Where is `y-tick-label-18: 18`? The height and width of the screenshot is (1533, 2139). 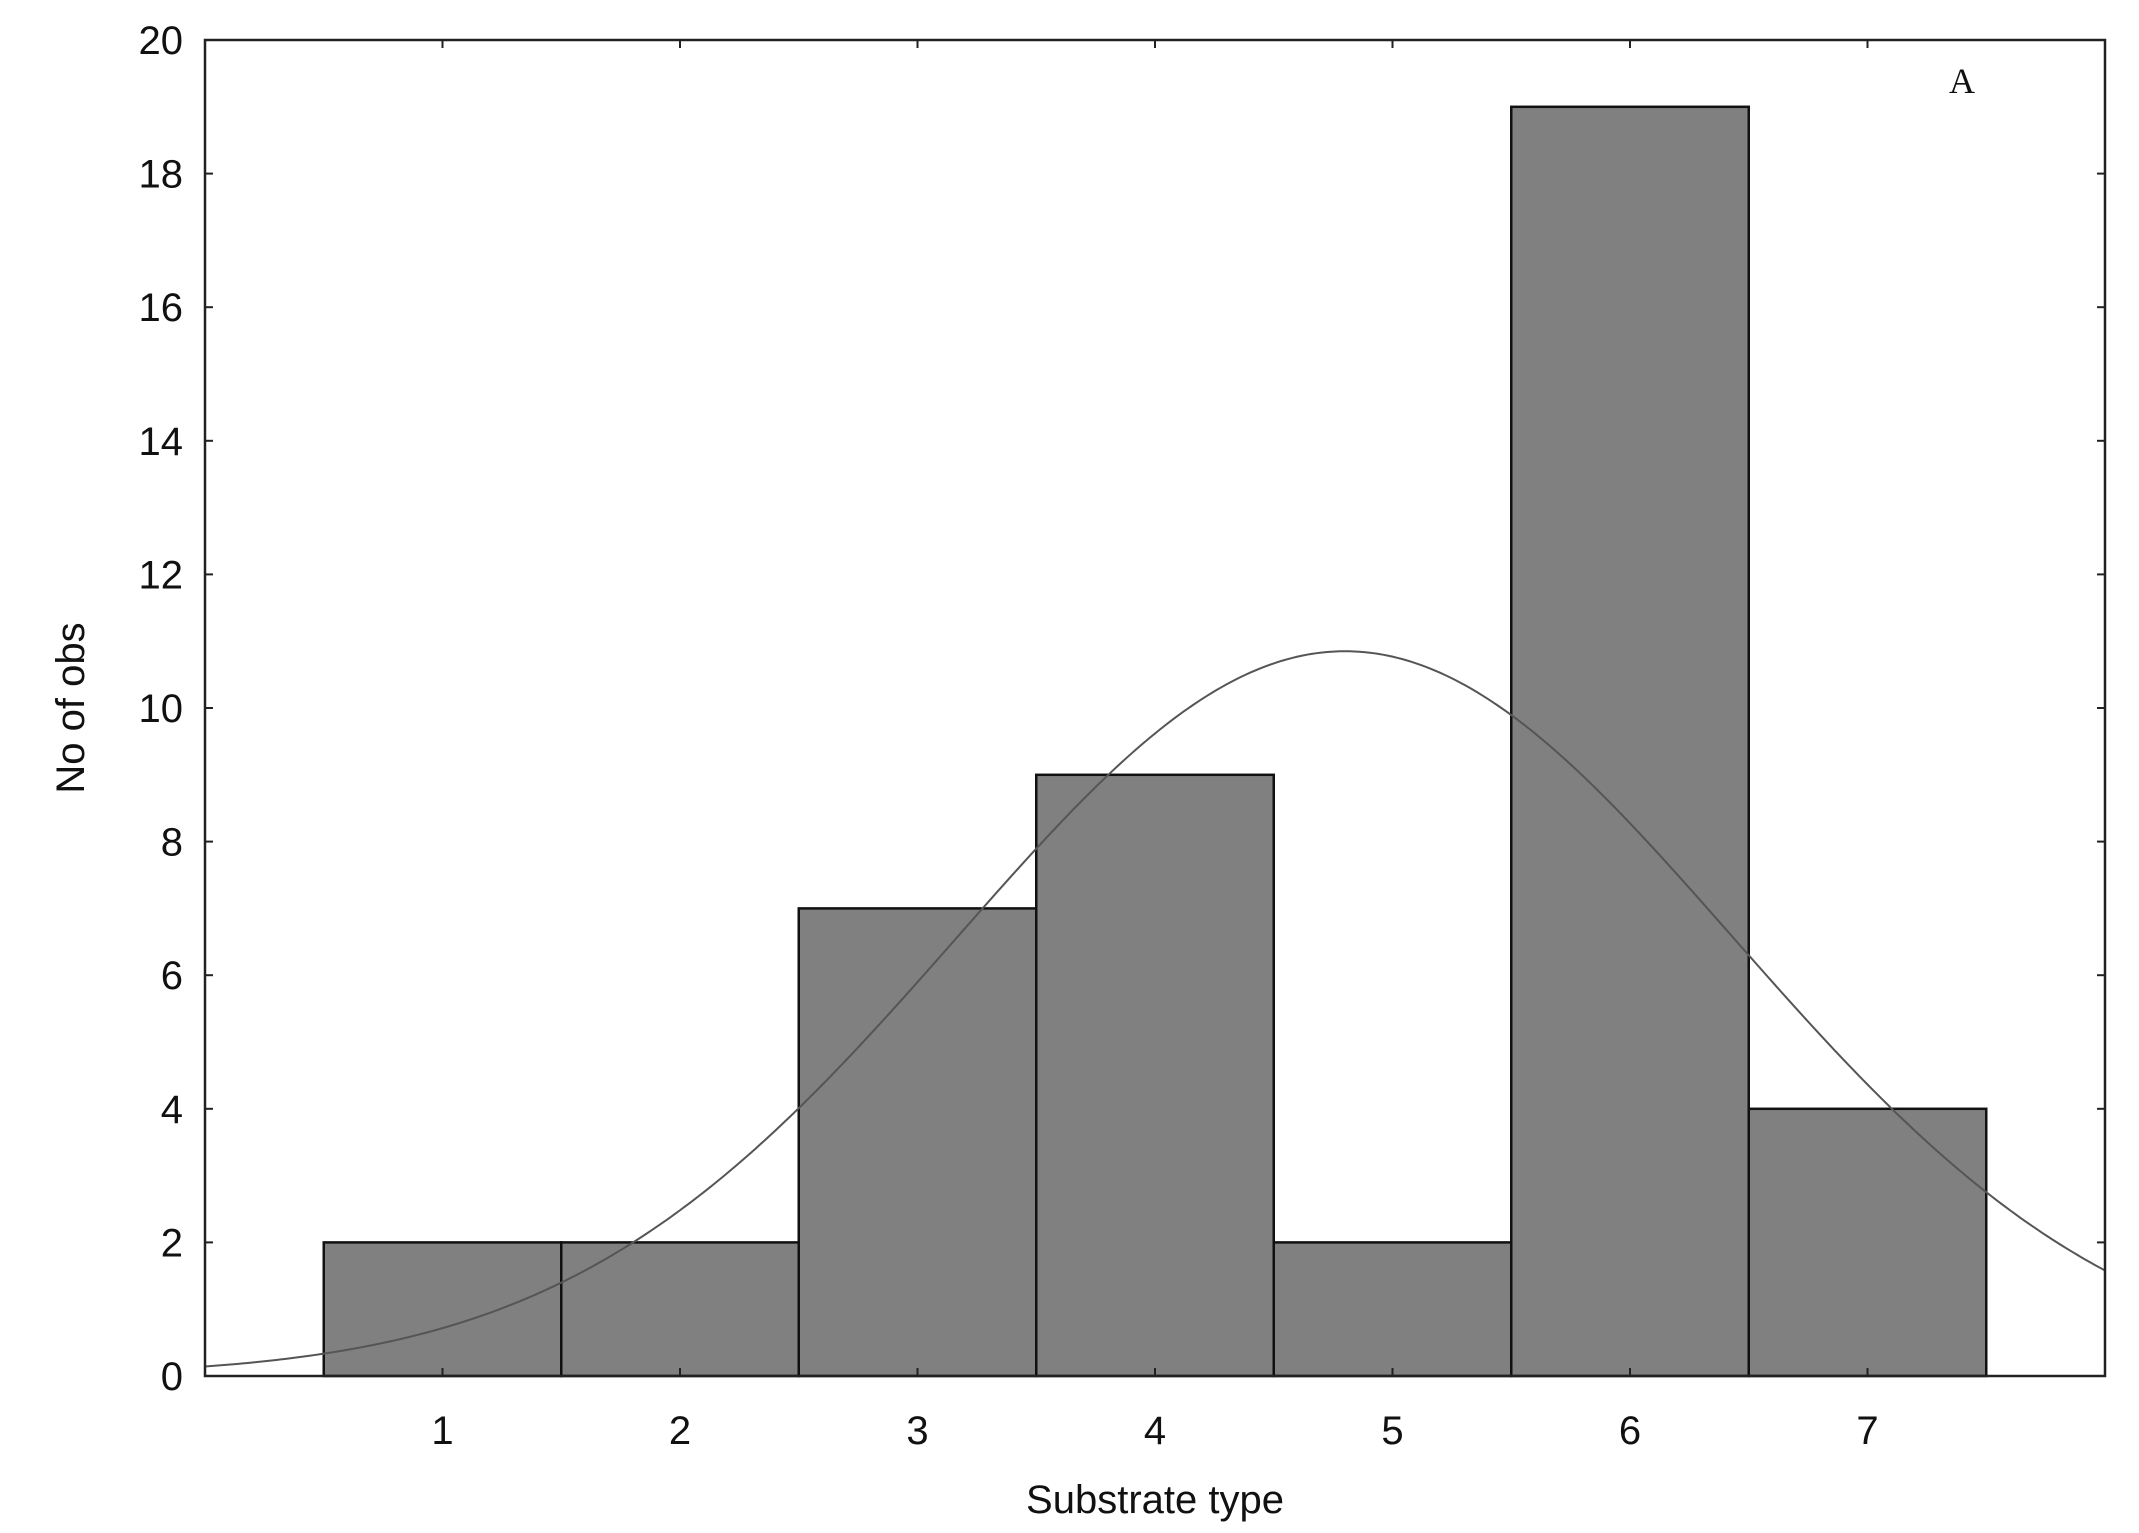 y-tick-label-18: 18 is located at coordinates (161, 175).